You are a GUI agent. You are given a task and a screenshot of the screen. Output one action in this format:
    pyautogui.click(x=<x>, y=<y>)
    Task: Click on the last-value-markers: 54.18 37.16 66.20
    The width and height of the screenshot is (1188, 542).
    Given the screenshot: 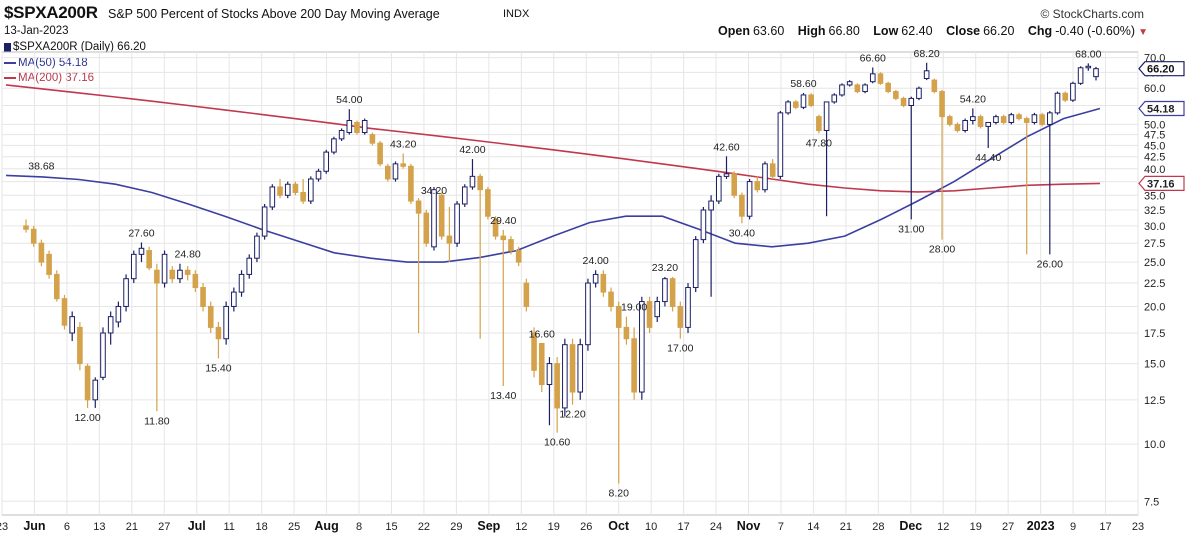 What is the action you would take?
    pyautogui.click(x=1161, y=126)
    